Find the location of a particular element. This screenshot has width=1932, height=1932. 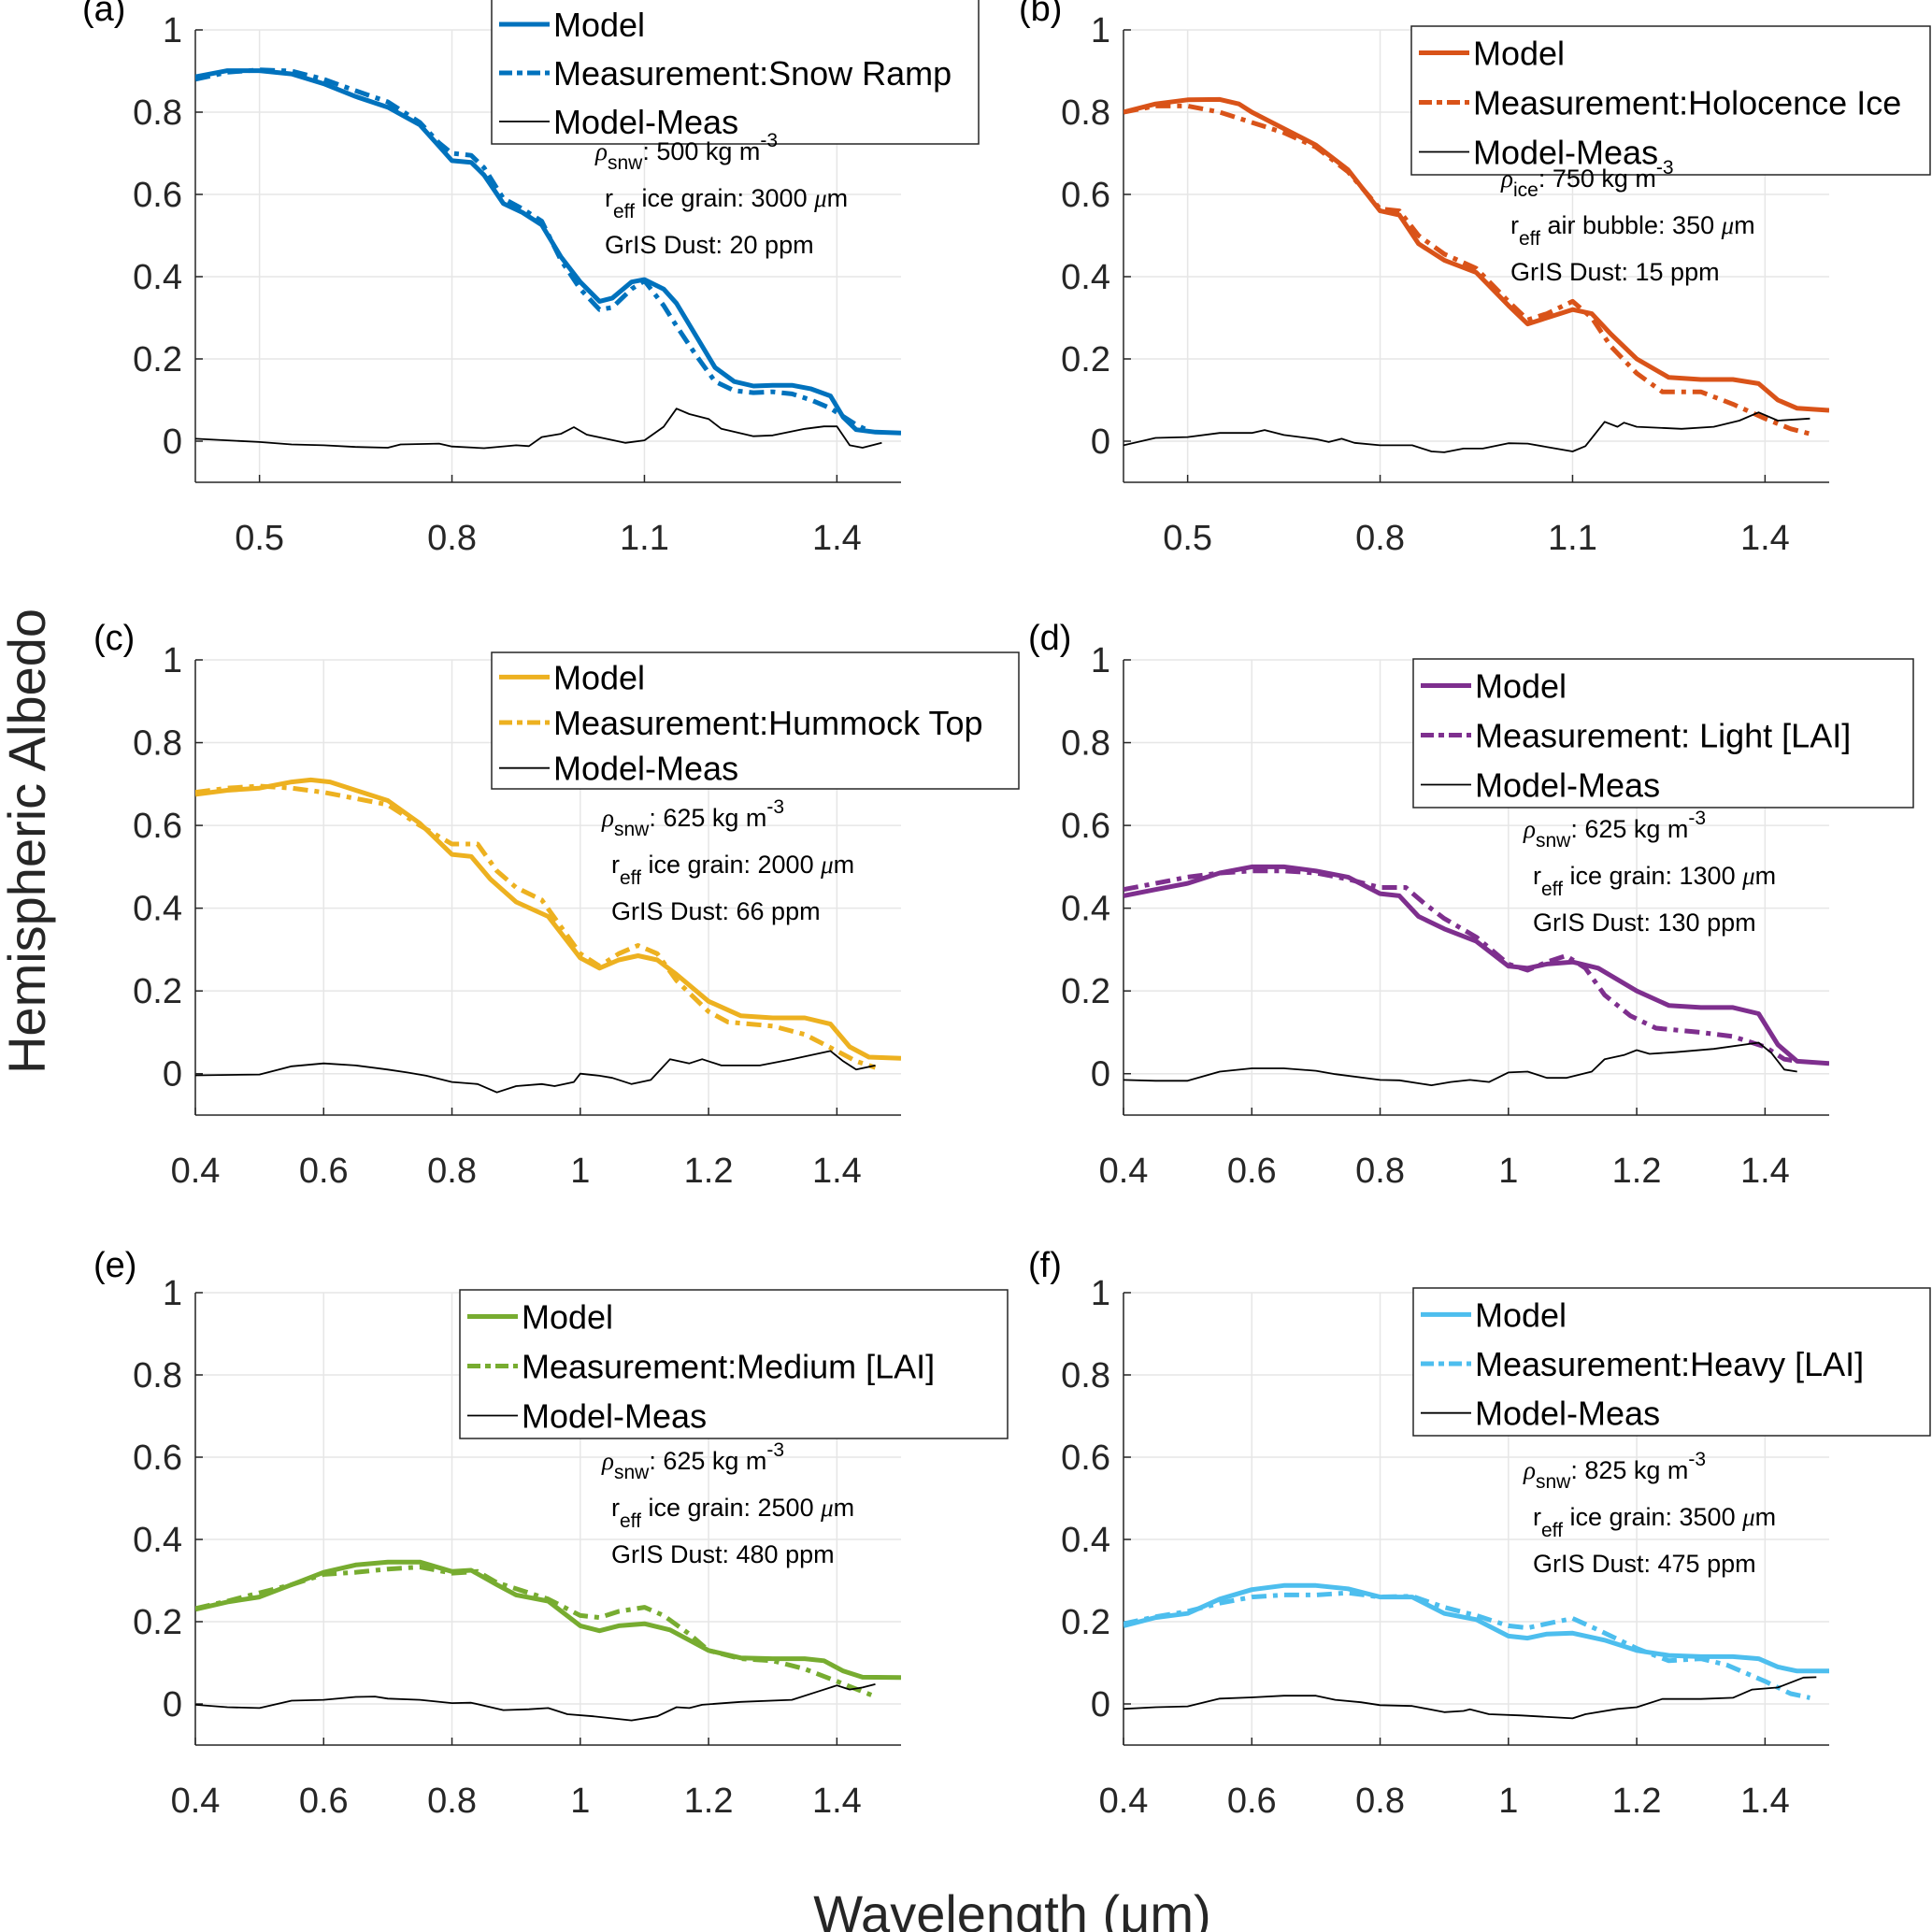

dust-annotation: GrIS Dust: 20 ppm is located at coordinates (709, 245).